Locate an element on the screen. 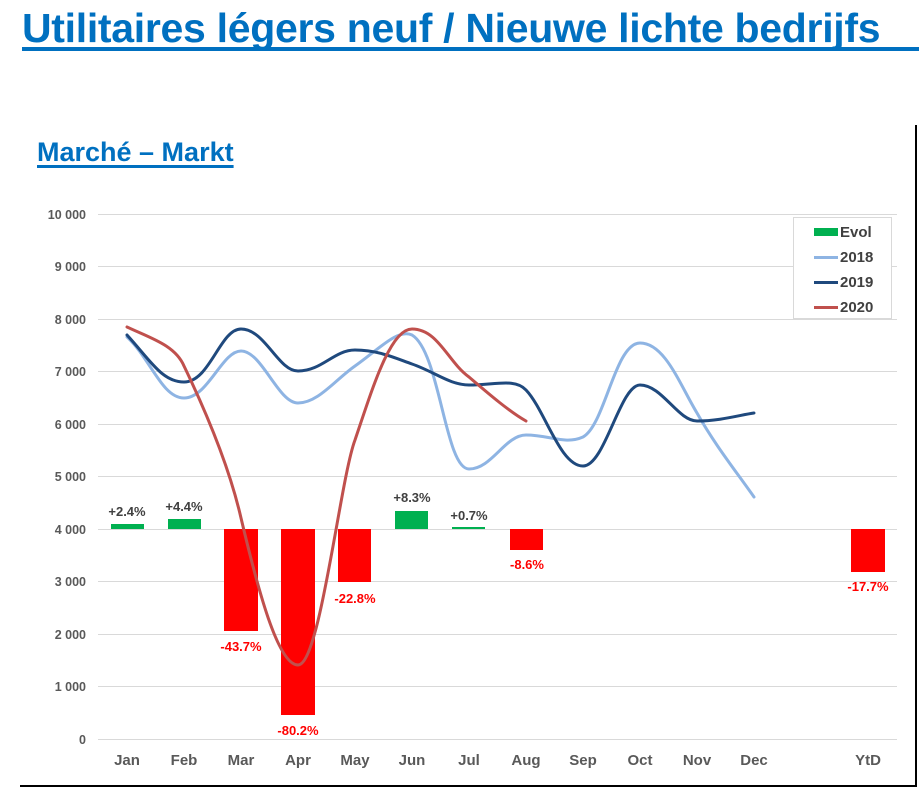 The height and width of the screenshot is (789, 919). bar-mar is located at coordinates (241, 580).